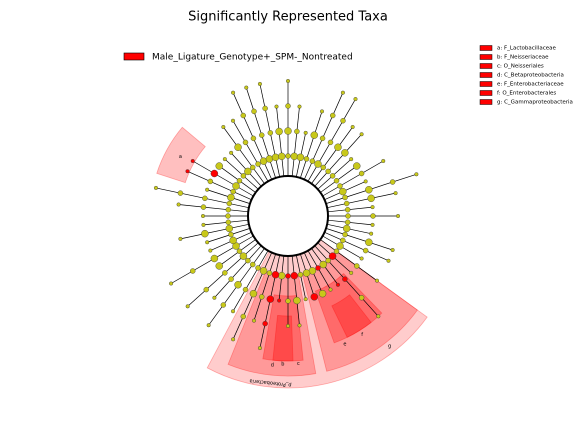 The image size is (576, 432). What do you see at coordinates (526, 49) in the screenshot?
I see `clade-legend-label: a: F_Lactobacillaceae` at bounding box center [526, 49].